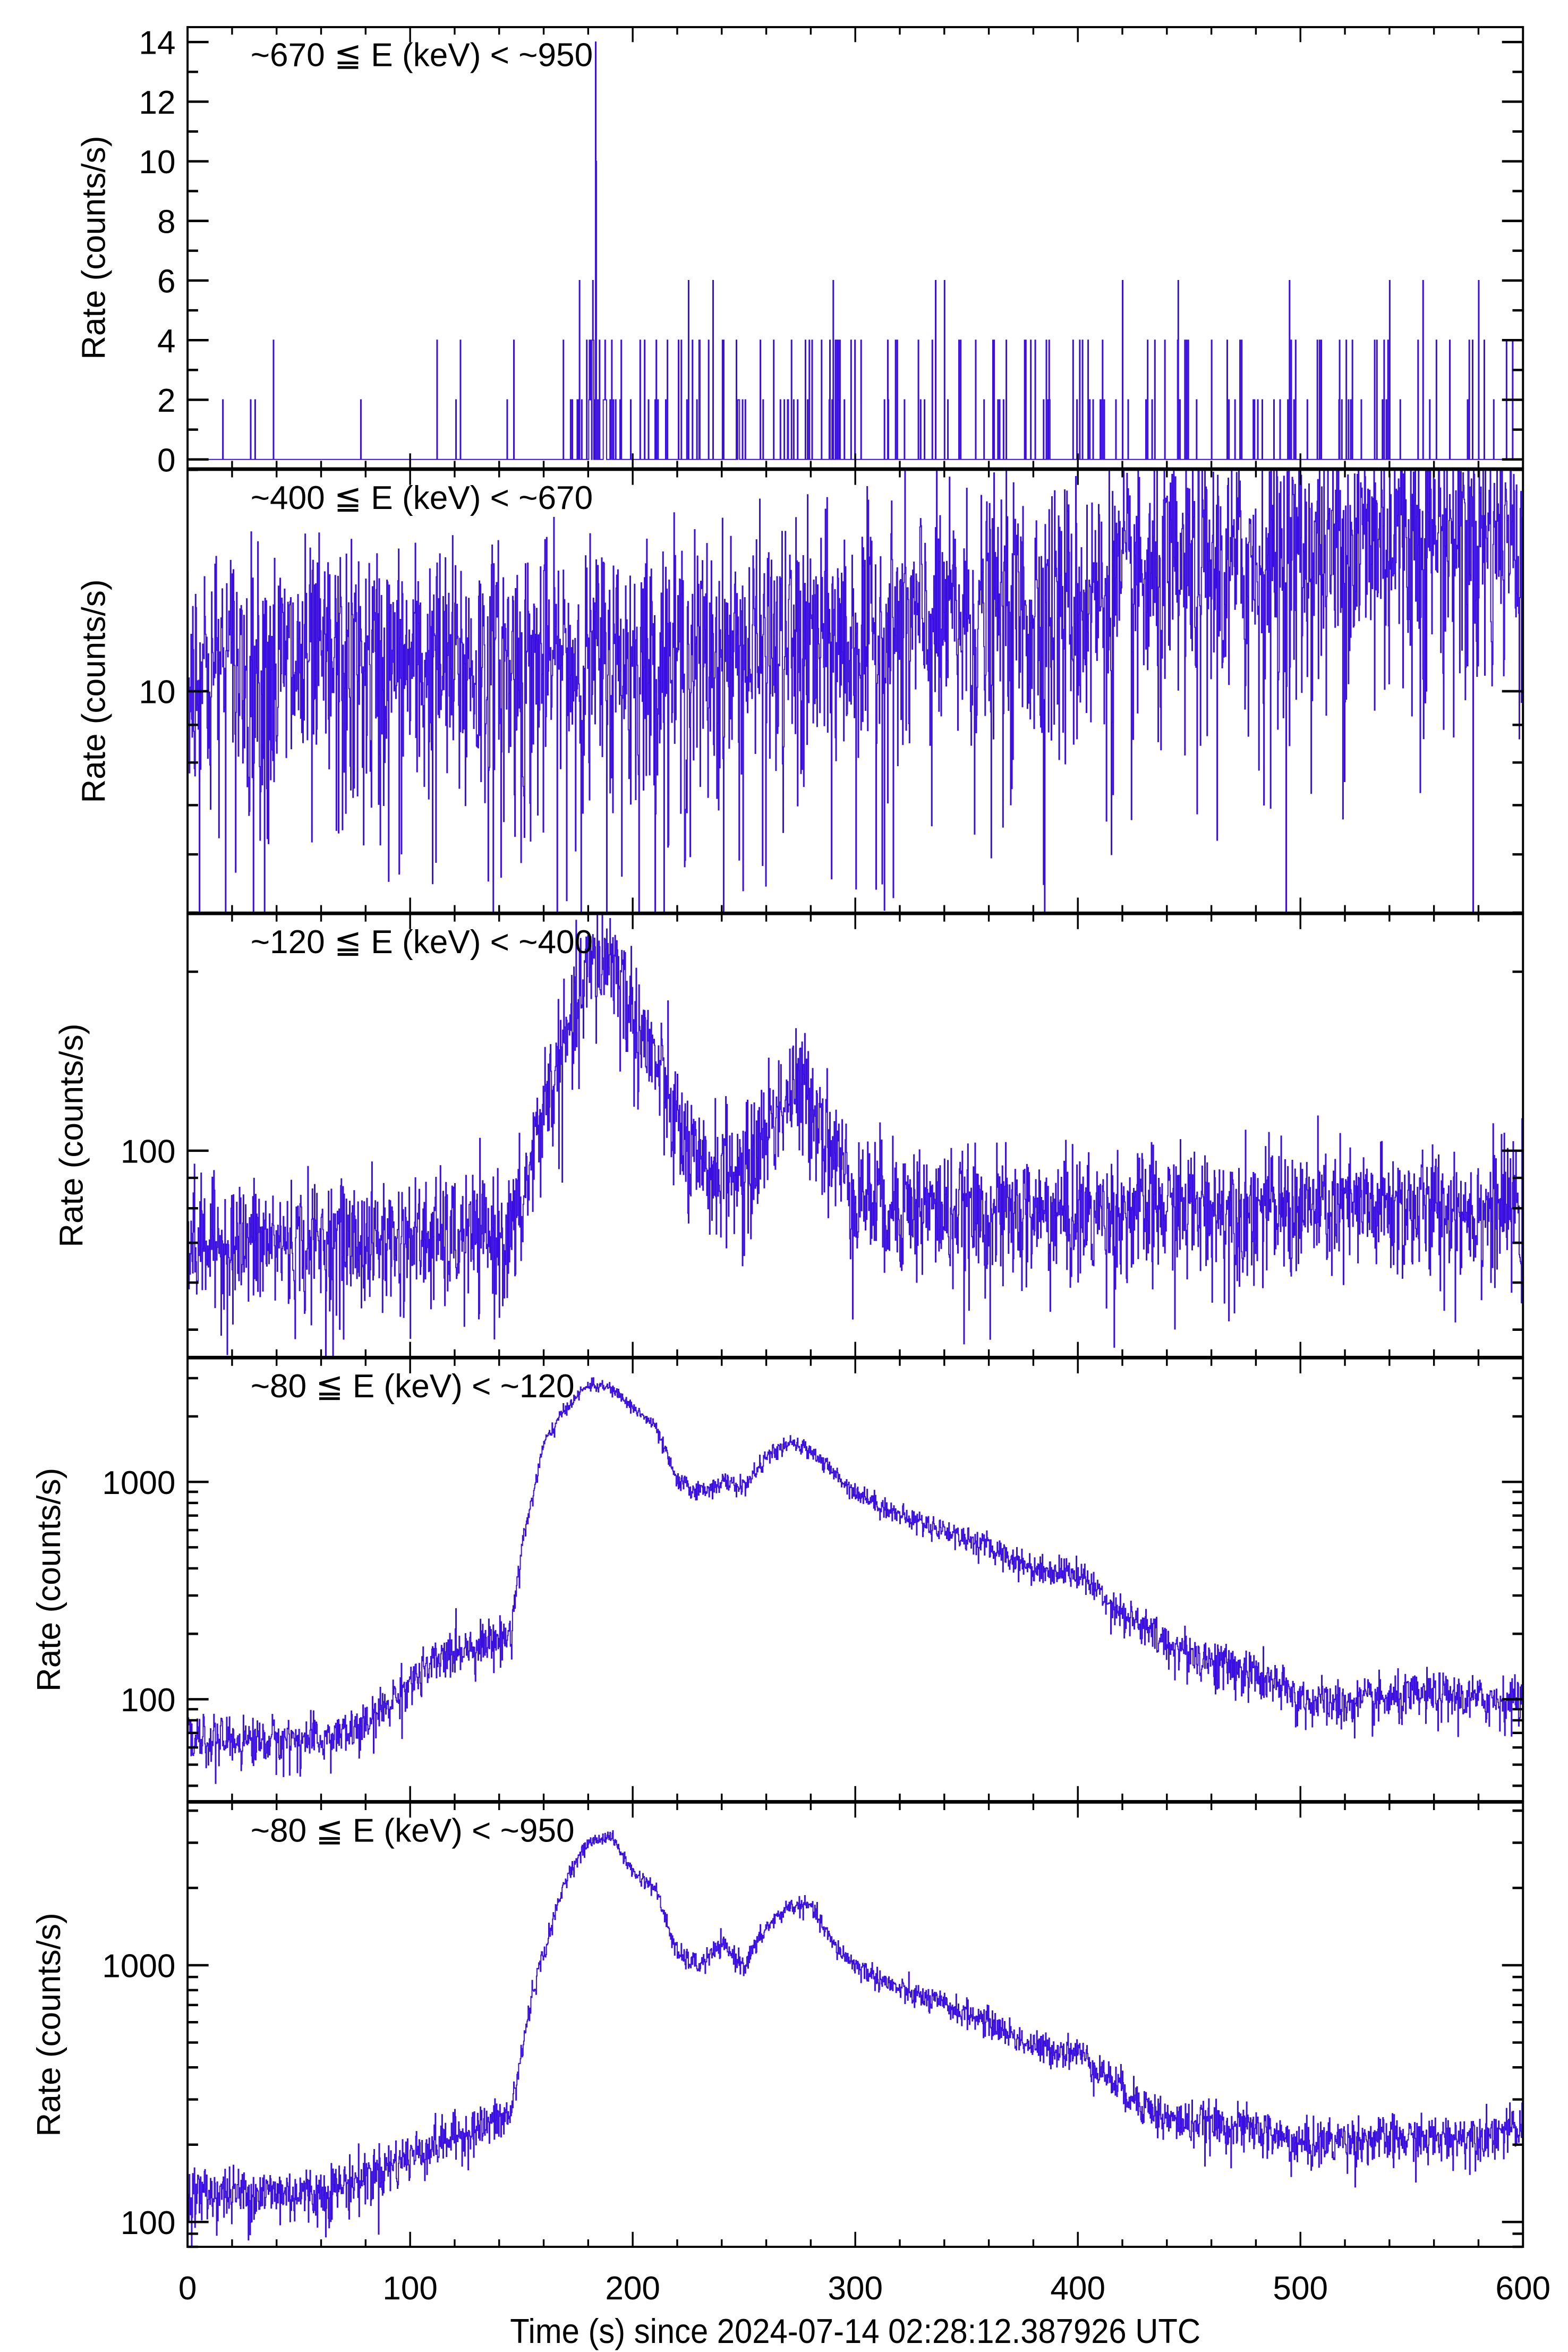 This screenshot has height=2352, width=1568. What do you see at coordinates (422, 498) in the screenshot?
I see `energy-band-label: ~400 ≦ E (keV) < ~670` at bounding box center [422, 498].